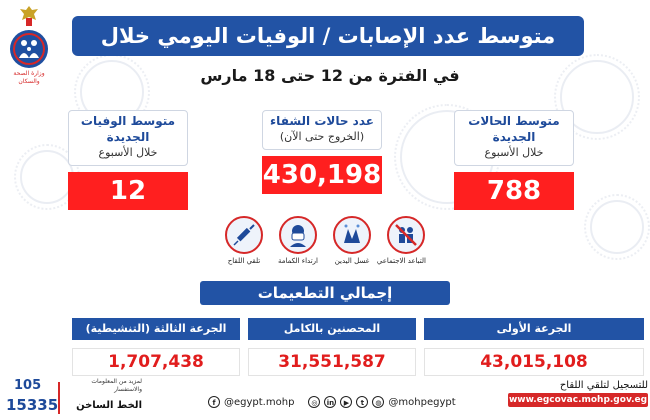 This screenshot has height=420, width=650. I want to click on globe-icon: ◍, so click(378, 402).